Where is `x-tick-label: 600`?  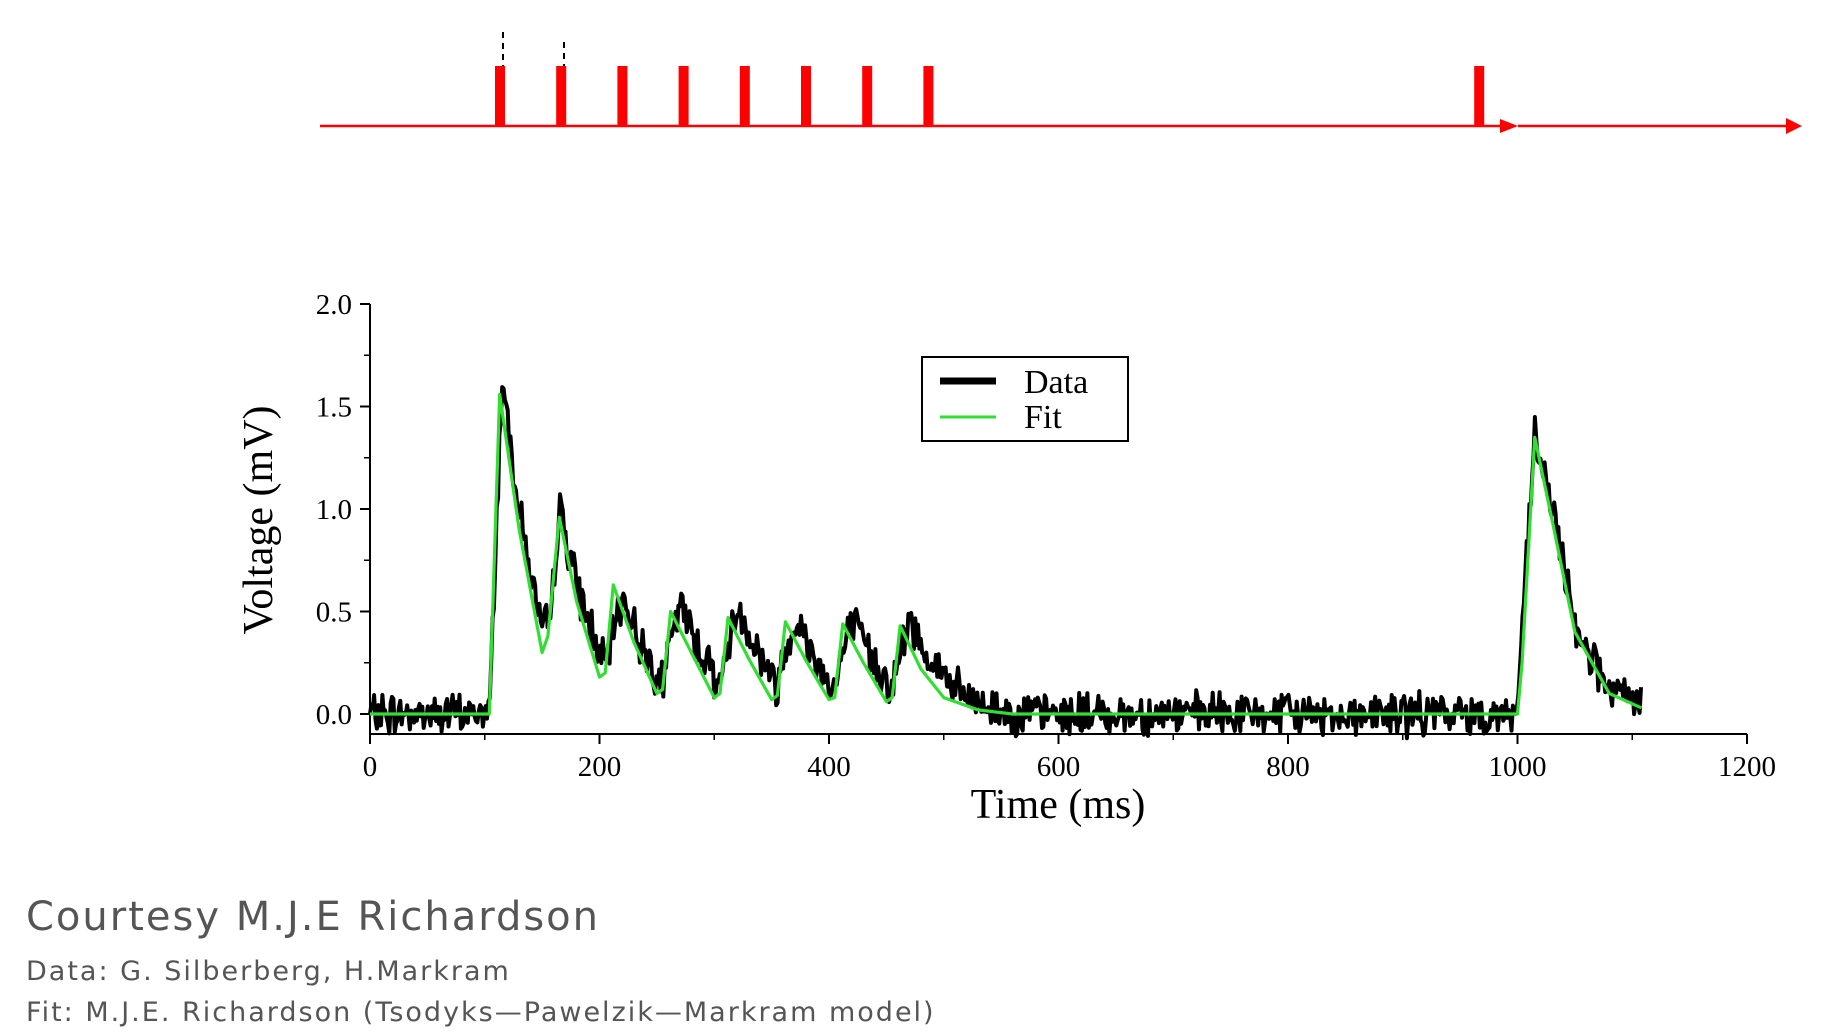
x-tick-label: 600 is located at coordinates (1059, 767).